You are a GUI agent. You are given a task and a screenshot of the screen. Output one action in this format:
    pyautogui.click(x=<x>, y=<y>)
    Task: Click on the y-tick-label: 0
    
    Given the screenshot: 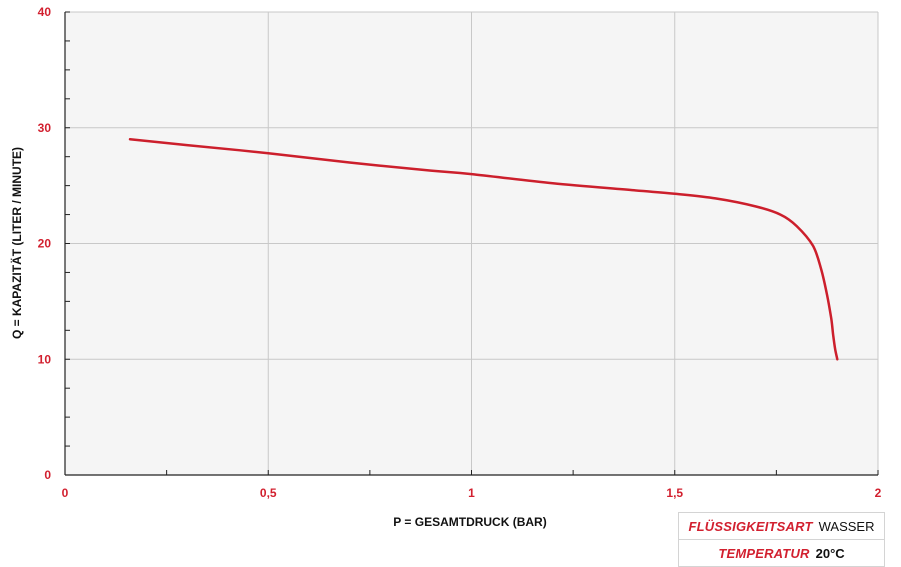 What is the action you would take?
    pyautogui.click(x=47, y=475)
    